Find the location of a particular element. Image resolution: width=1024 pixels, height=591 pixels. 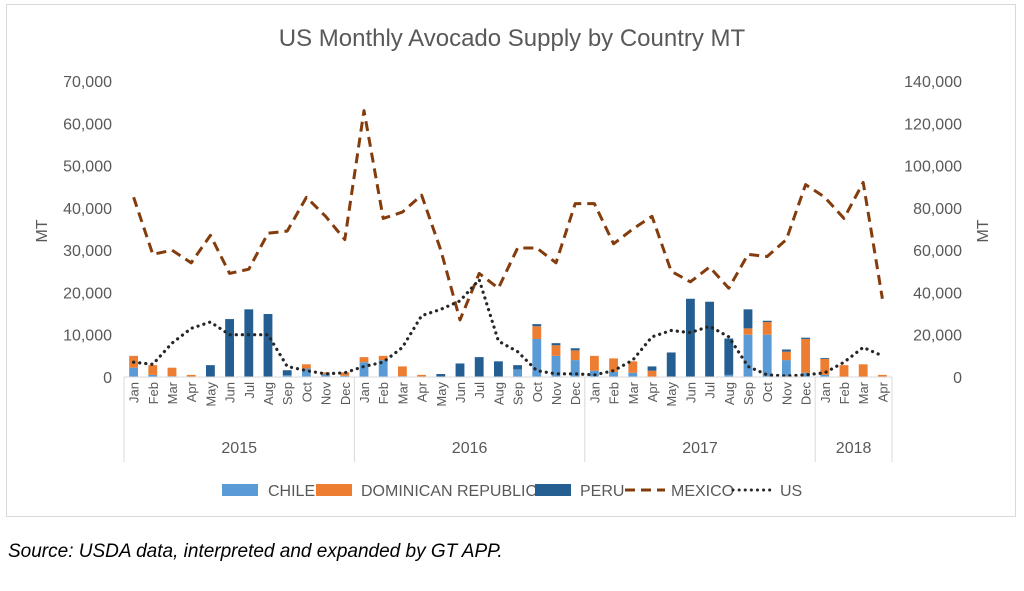

y-tick-label-right: 0 is located at coordinates (957, 378).